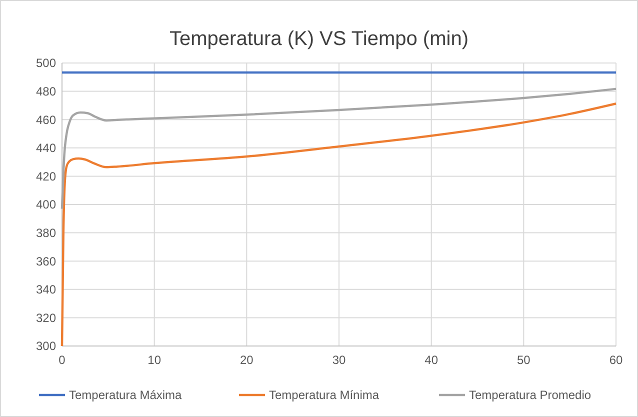 The image size is (638, 417). I want to click on x-tick-label: 30, so click(339, 360).